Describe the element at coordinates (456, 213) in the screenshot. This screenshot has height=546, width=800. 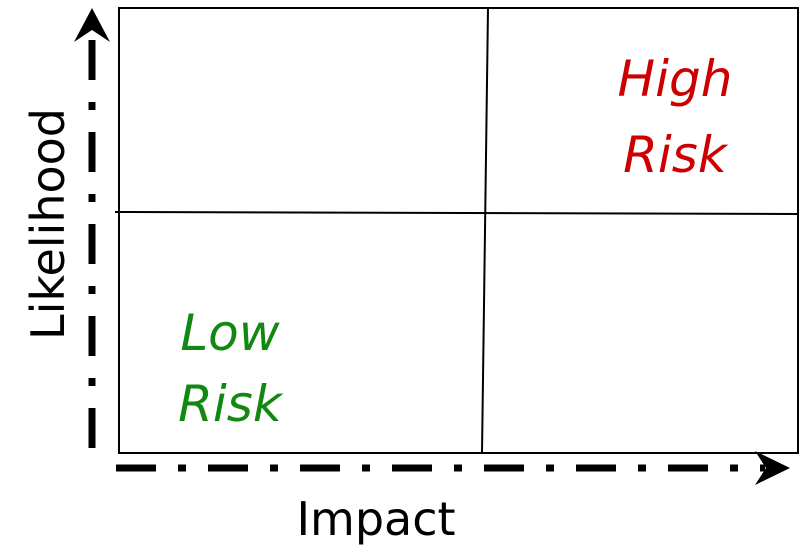
I see `horizontal-divider` at that location.